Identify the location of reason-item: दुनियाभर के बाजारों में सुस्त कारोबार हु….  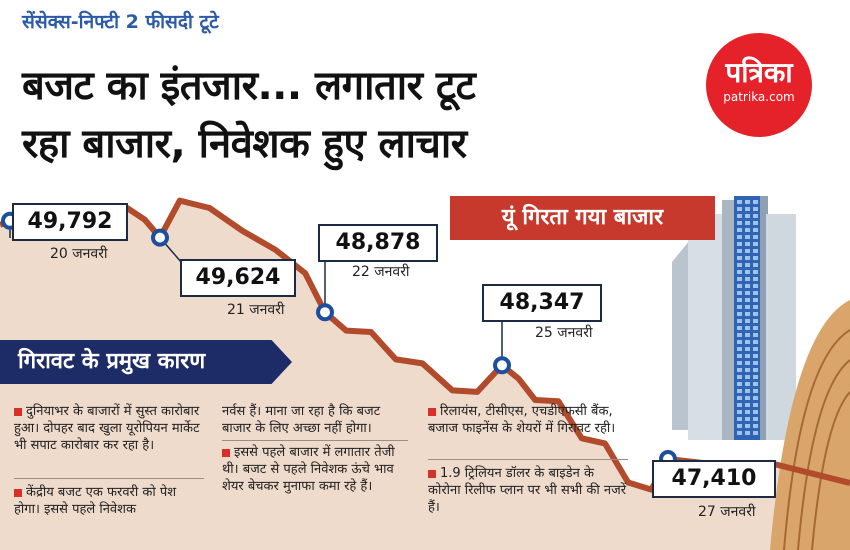
(109, 428).